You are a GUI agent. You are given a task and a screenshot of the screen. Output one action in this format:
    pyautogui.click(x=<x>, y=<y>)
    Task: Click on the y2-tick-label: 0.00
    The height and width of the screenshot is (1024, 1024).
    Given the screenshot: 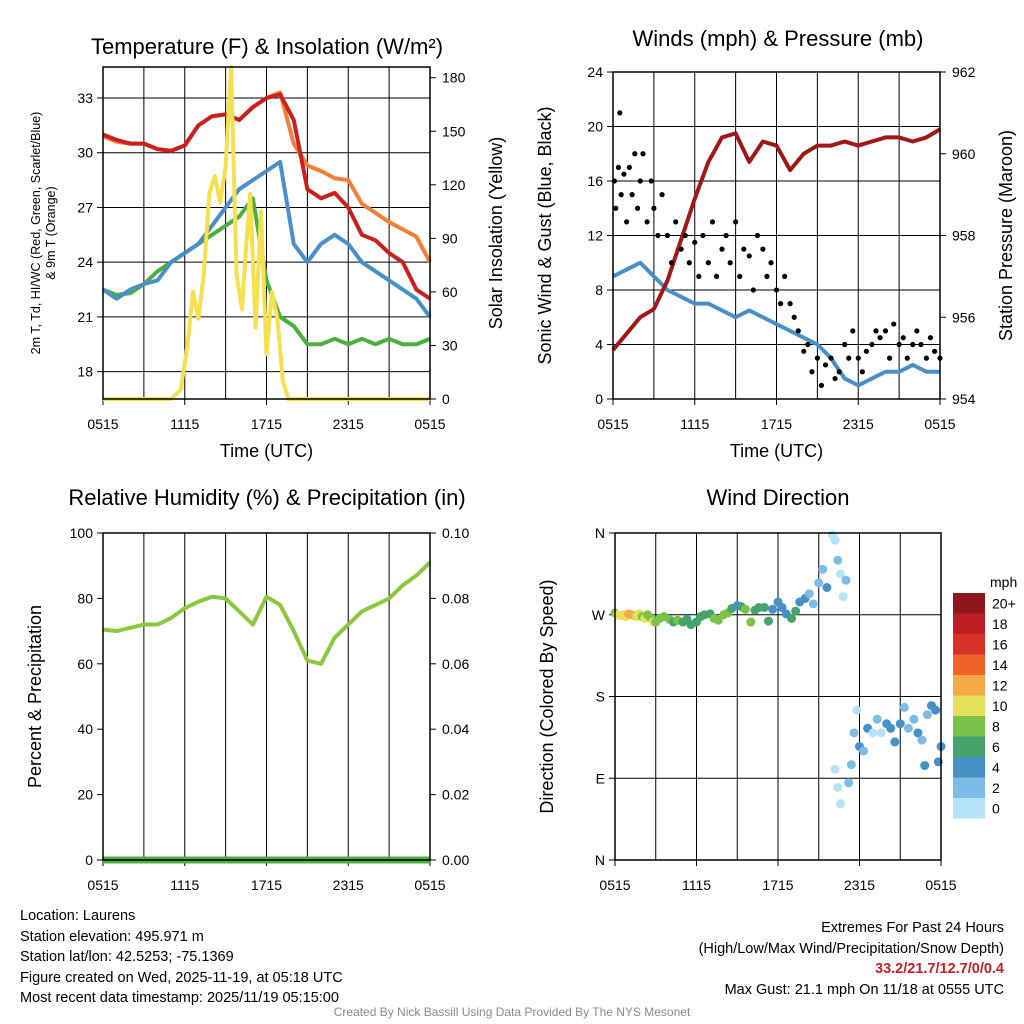 What is the action you would take?
    pyautogui.click(x=455, y=860)
    